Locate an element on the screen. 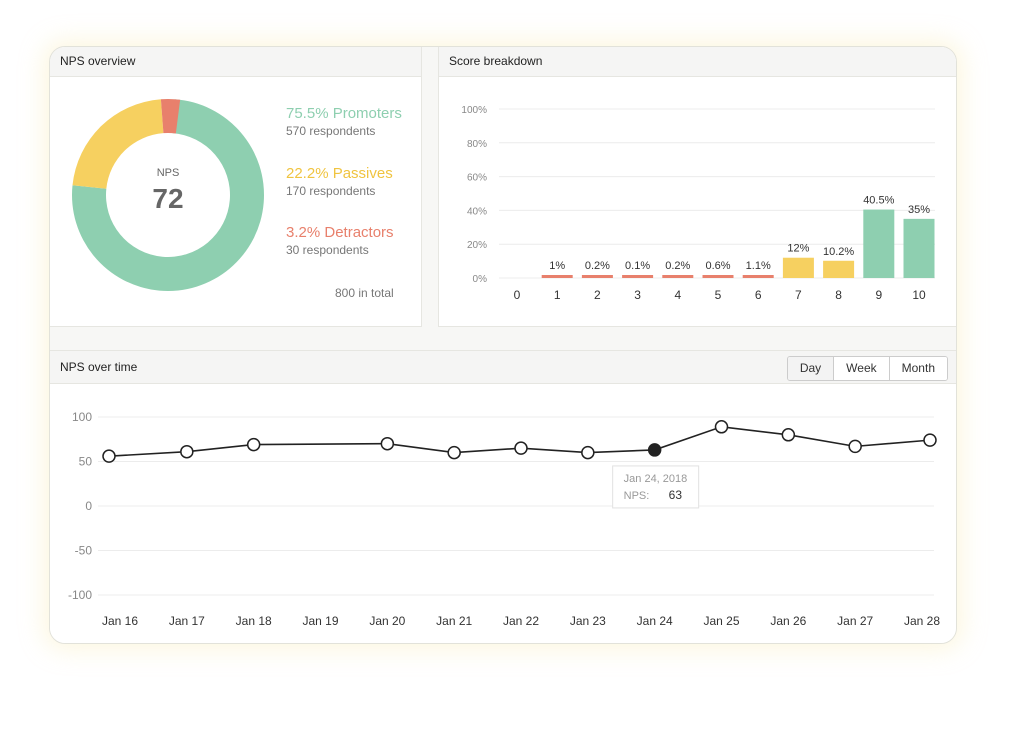 This screenshot has width=1024, height=732. tooltip-box is located at coordinates (656, 487).